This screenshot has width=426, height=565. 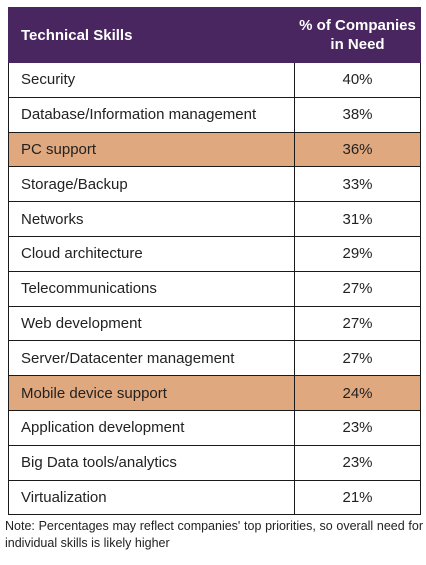 I want to click on header-technical-skills: Technical Skills, so click(x=151, y=35).